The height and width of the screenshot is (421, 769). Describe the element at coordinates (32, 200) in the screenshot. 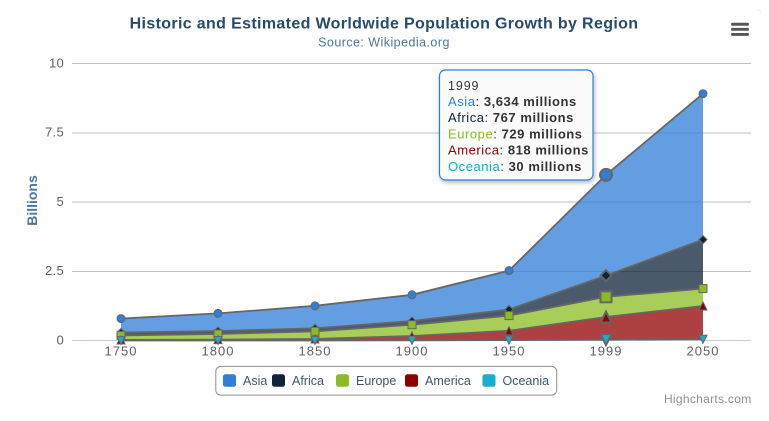

I see `svg-text: Billions` at that location.